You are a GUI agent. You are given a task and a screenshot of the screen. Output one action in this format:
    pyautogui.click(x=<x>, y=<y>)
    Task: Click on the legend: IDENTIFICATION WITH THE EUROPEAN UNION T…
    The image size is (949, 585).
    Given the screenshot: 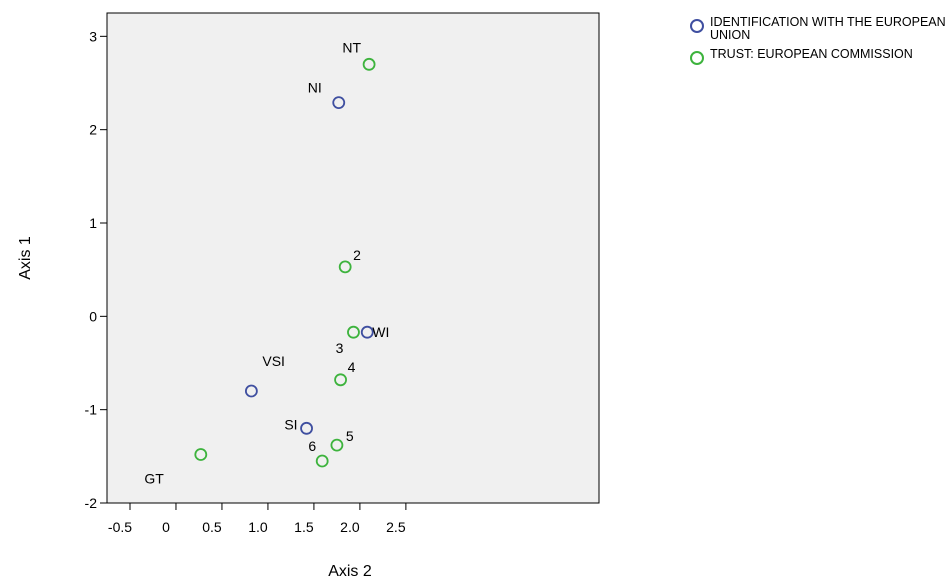 What is the action you would take?
    pyautogui.click(x=819, y=43)
    